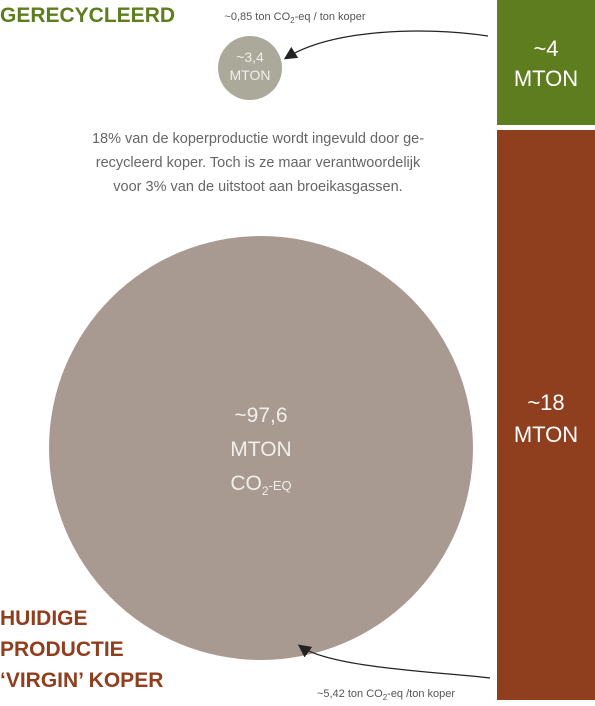 This screenshot has width=595, height=706. What do you see at coordinates (87, 15) in the screenshot?
I see `recycled-title: GERECYCLEERD` at bounding box center [87, 15].